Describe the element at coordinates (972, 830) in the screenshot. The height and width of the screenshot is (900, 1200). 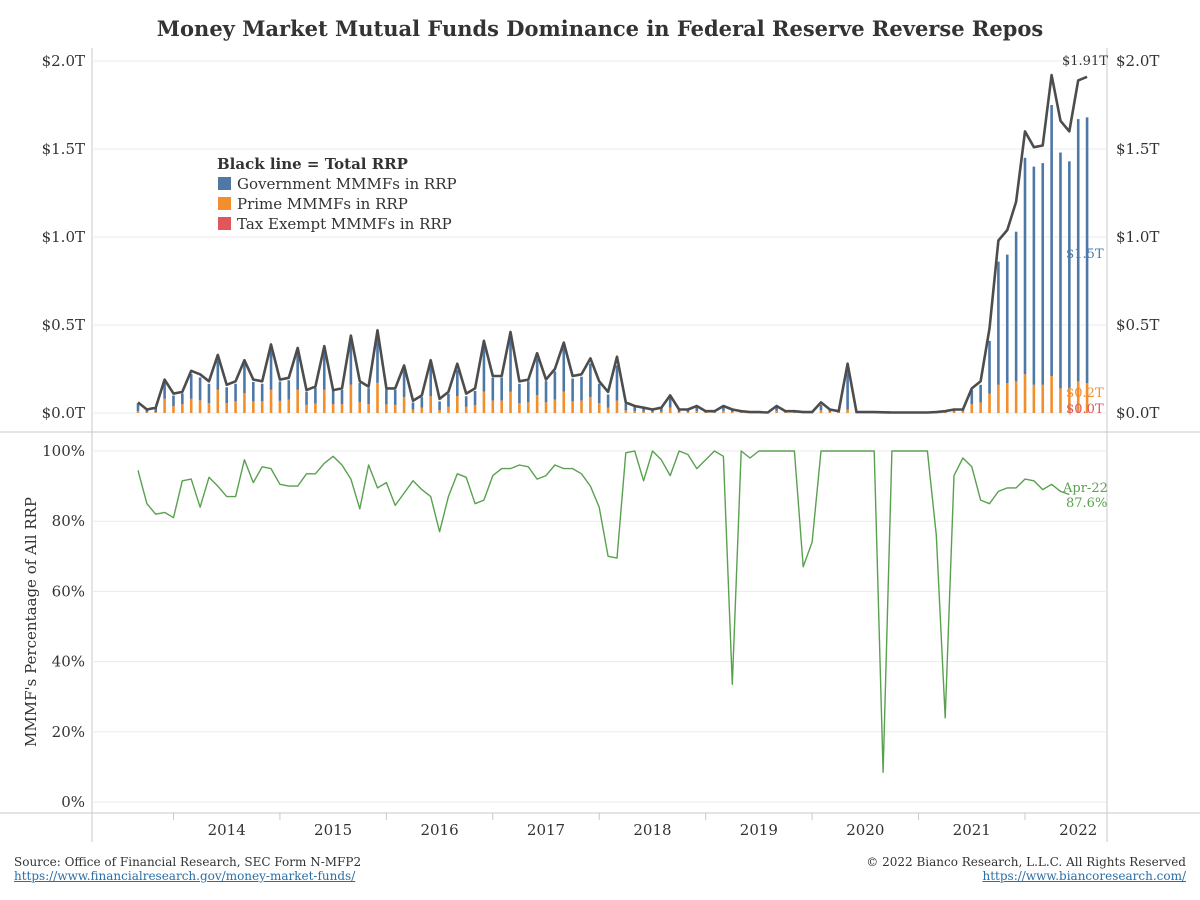
I see `x-tick-label: 2021` at that location.